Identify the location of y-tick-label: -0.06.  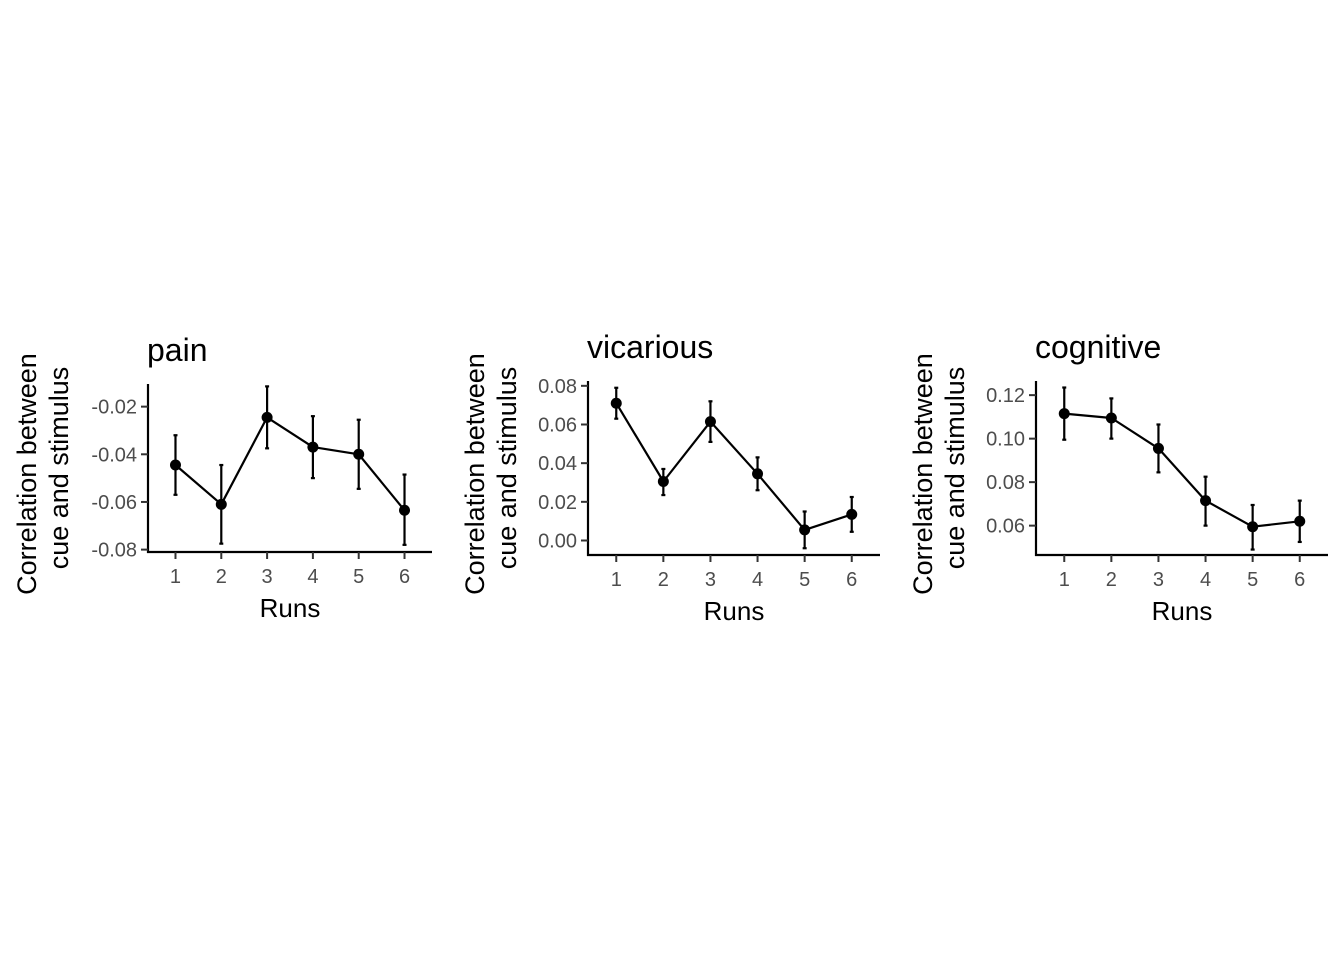
(114, 503).